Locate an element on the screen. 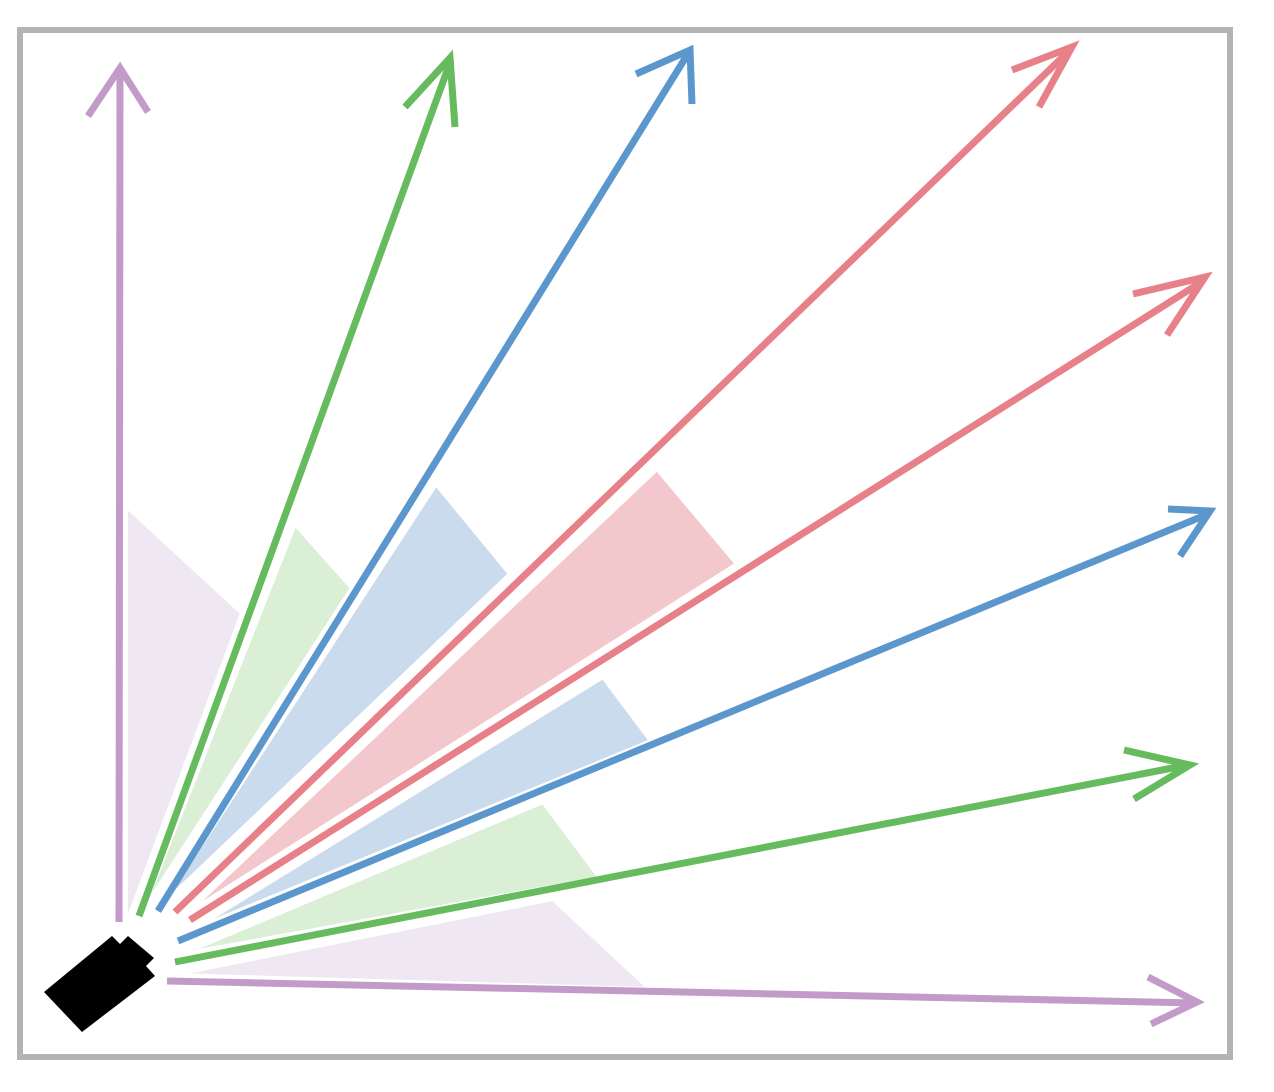 The width and height of the screenshot is (1274, 1092). cone-purple-lower is located at coordinates (413, 944).